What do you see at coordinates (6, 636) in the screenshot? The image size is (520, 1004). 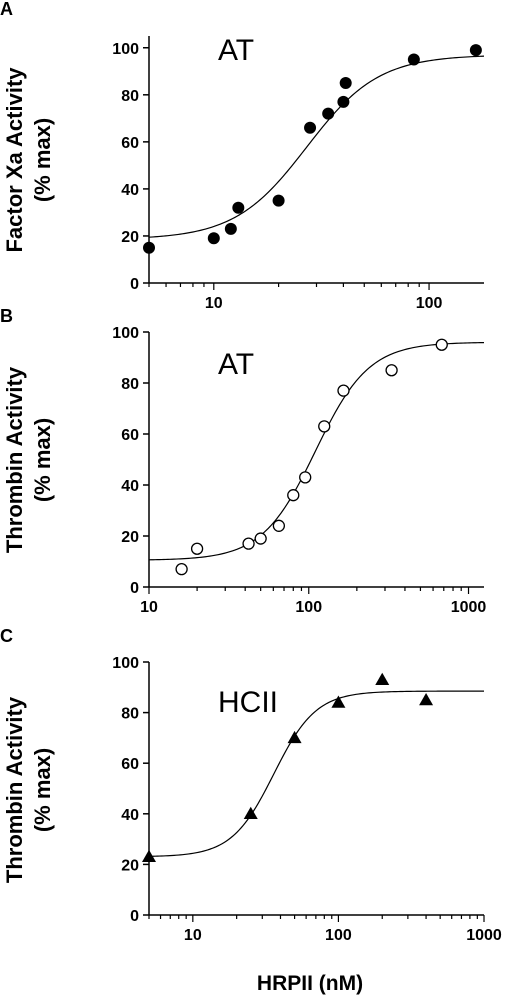 I see `panel-letter: C` at bounding box center [6, 636].